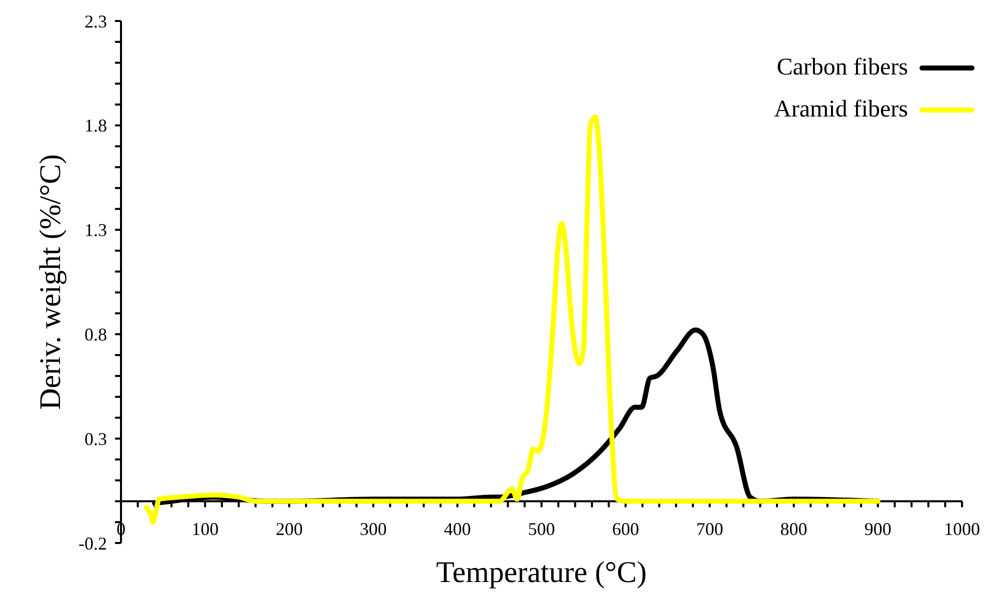  What do you see at coordinates (626, 529) in the screenshot?
I see `x-tick-label: 600` at bounding box center [626, 529].